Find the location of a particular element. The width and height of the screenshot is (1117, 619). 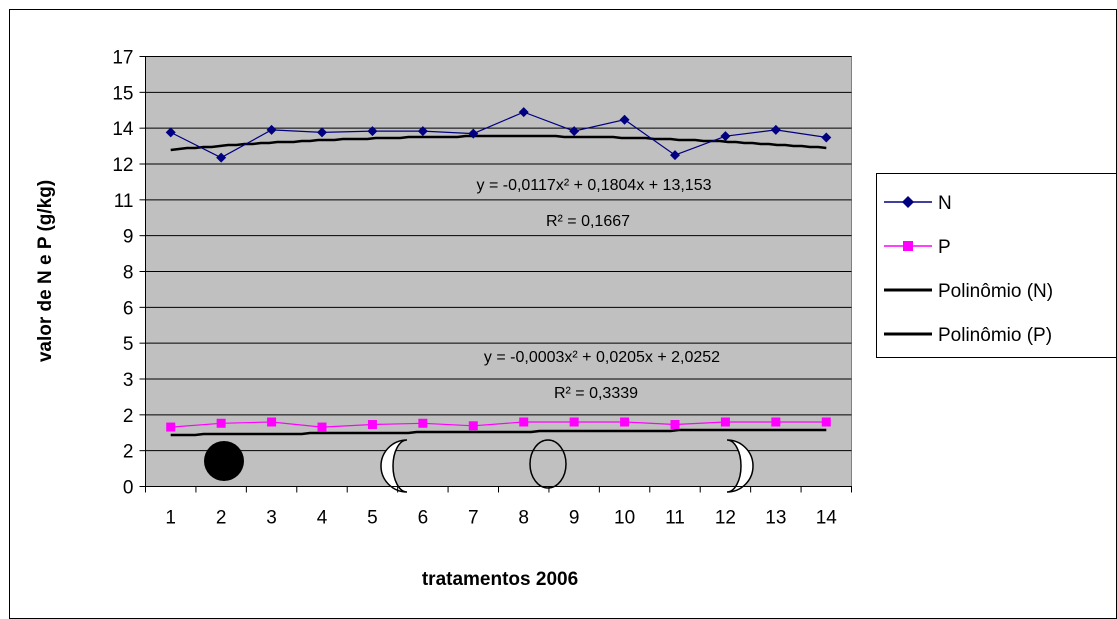

x-tick-label: 11 is located at coordinates (675, 518).